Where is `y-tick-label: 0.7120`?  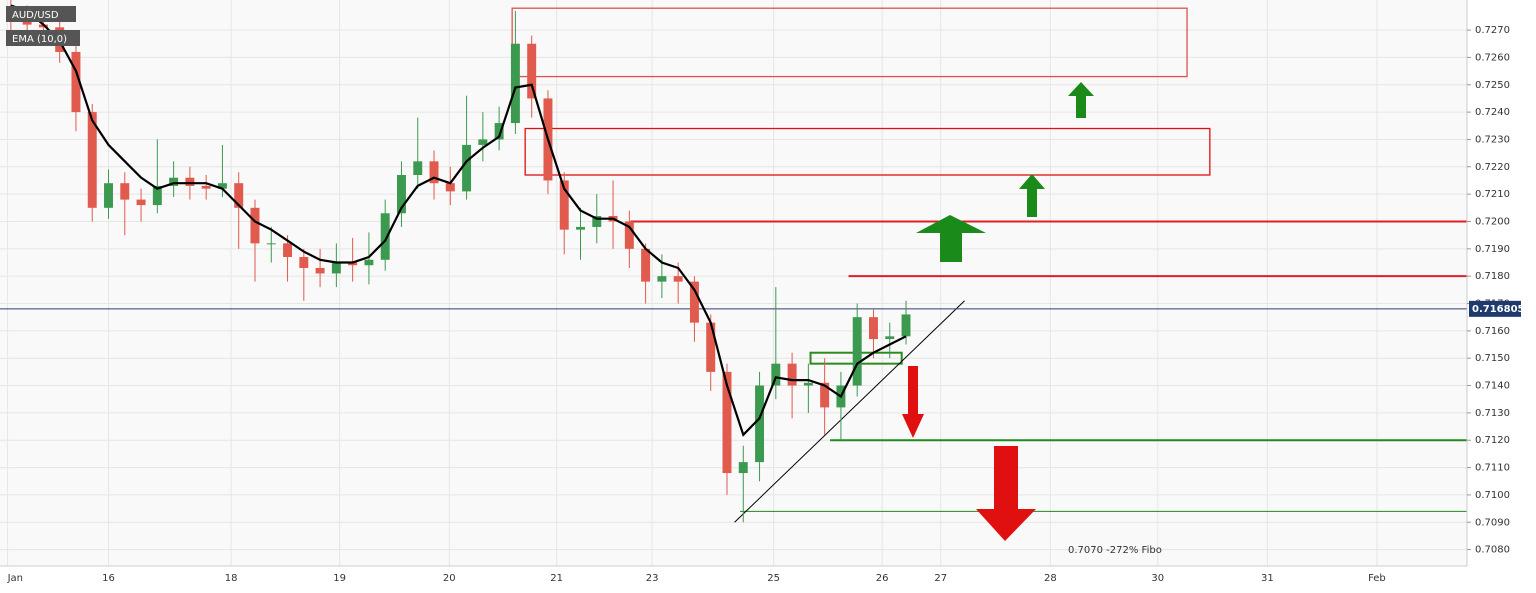
y-tick-label: 0.7120 is located at coordinates (1492, 440).